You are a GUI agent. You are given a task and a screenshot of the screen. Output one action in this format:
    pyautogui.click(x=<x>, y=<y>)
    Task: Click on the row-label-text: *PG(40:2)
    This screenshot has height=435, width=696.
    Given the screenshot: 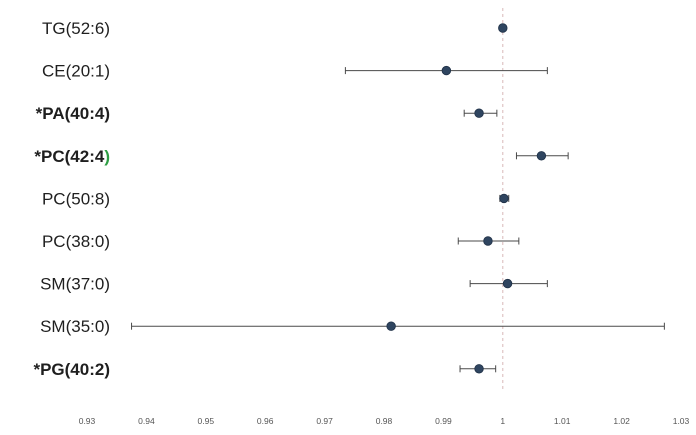 What is the action you would take?
    pyautogui.click(x=71, y=369)
    